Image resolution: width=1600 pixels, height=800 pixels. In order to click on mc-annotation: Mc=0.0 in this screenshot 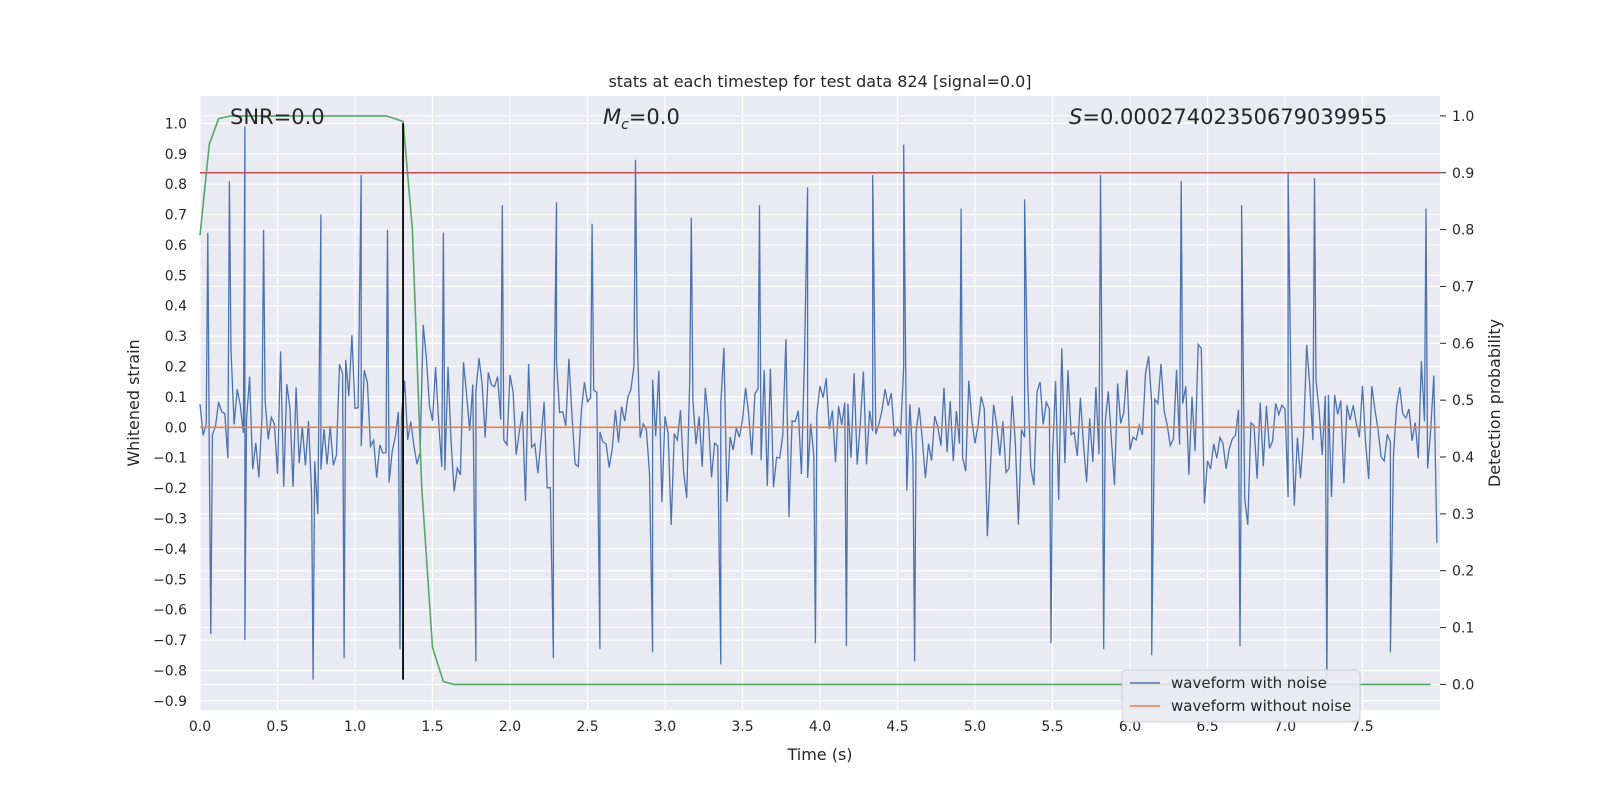, I will do `click(641, 119)`.